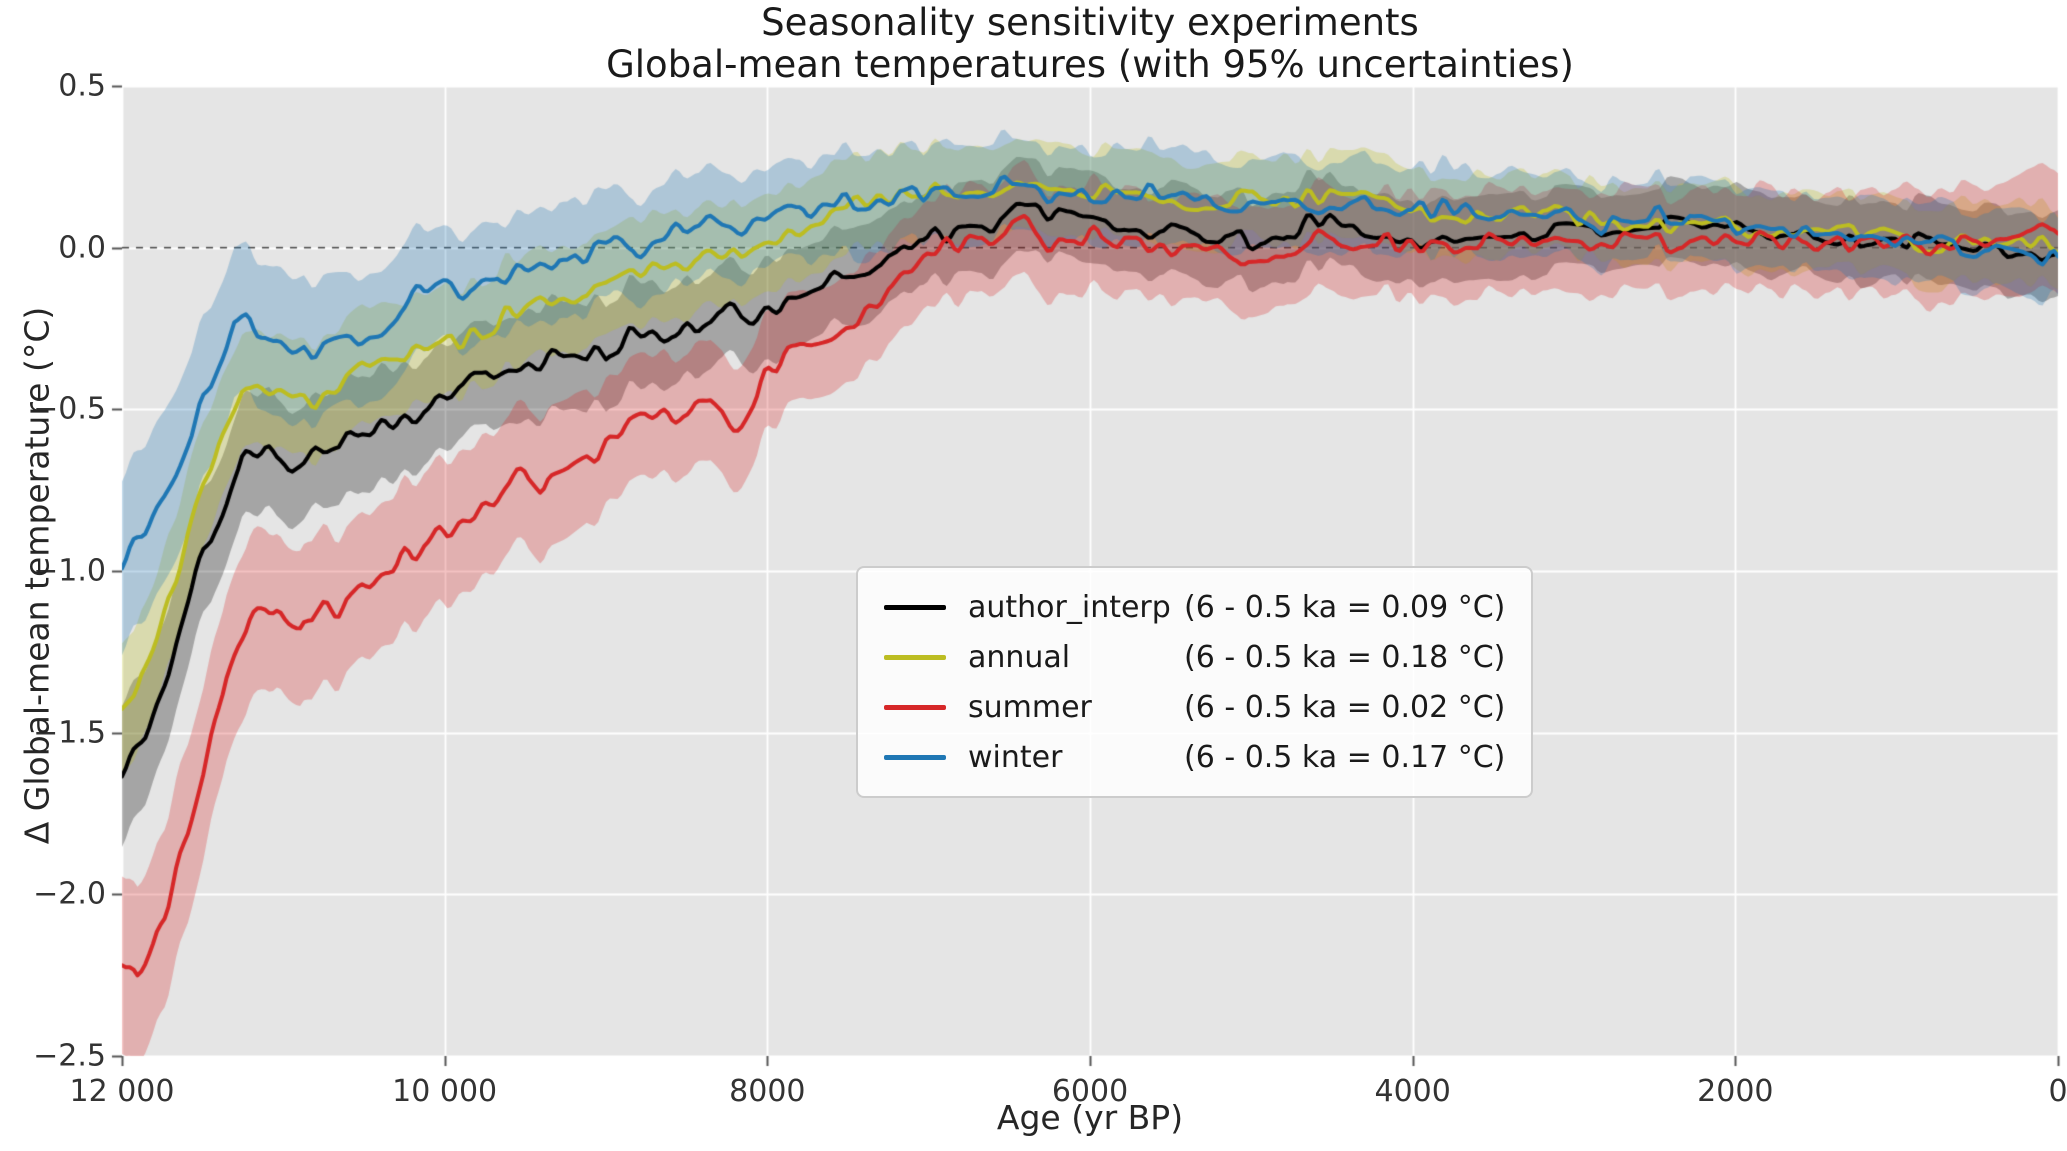  I want to click on legend-series-name: author_interp, so click(1069, 607).